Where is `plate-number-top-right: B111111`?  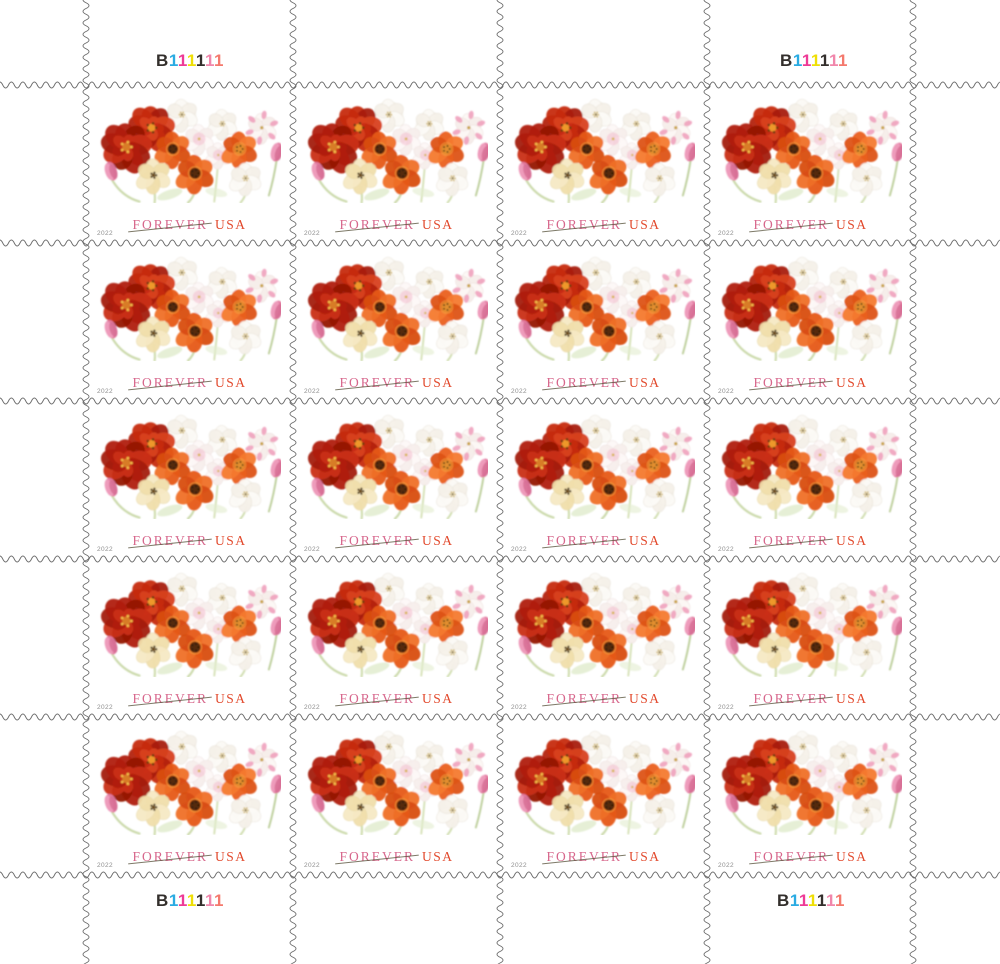 plate-number-top-right: B111111 is located at coordinates (814, 61).